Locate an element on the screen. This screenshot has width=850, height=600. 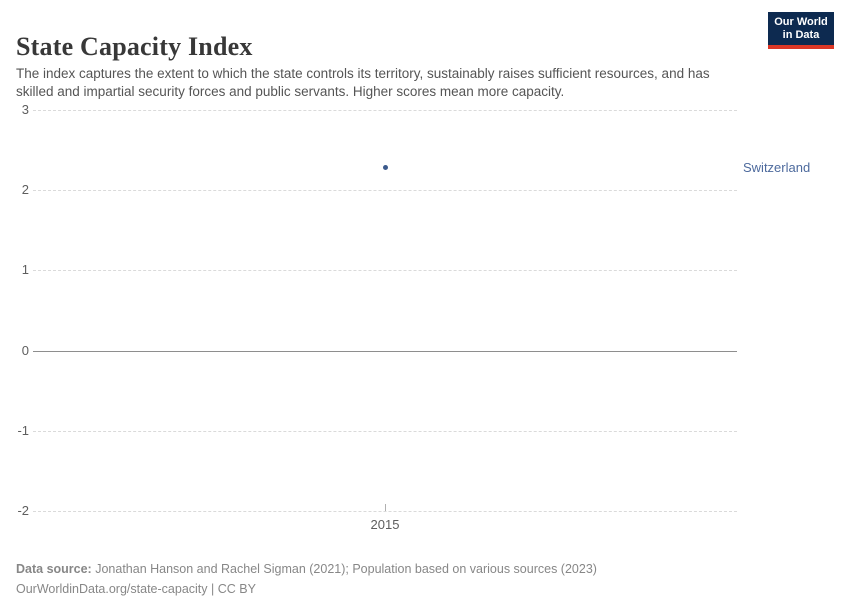
gridline-y1 is located at coordinates (385, 270).